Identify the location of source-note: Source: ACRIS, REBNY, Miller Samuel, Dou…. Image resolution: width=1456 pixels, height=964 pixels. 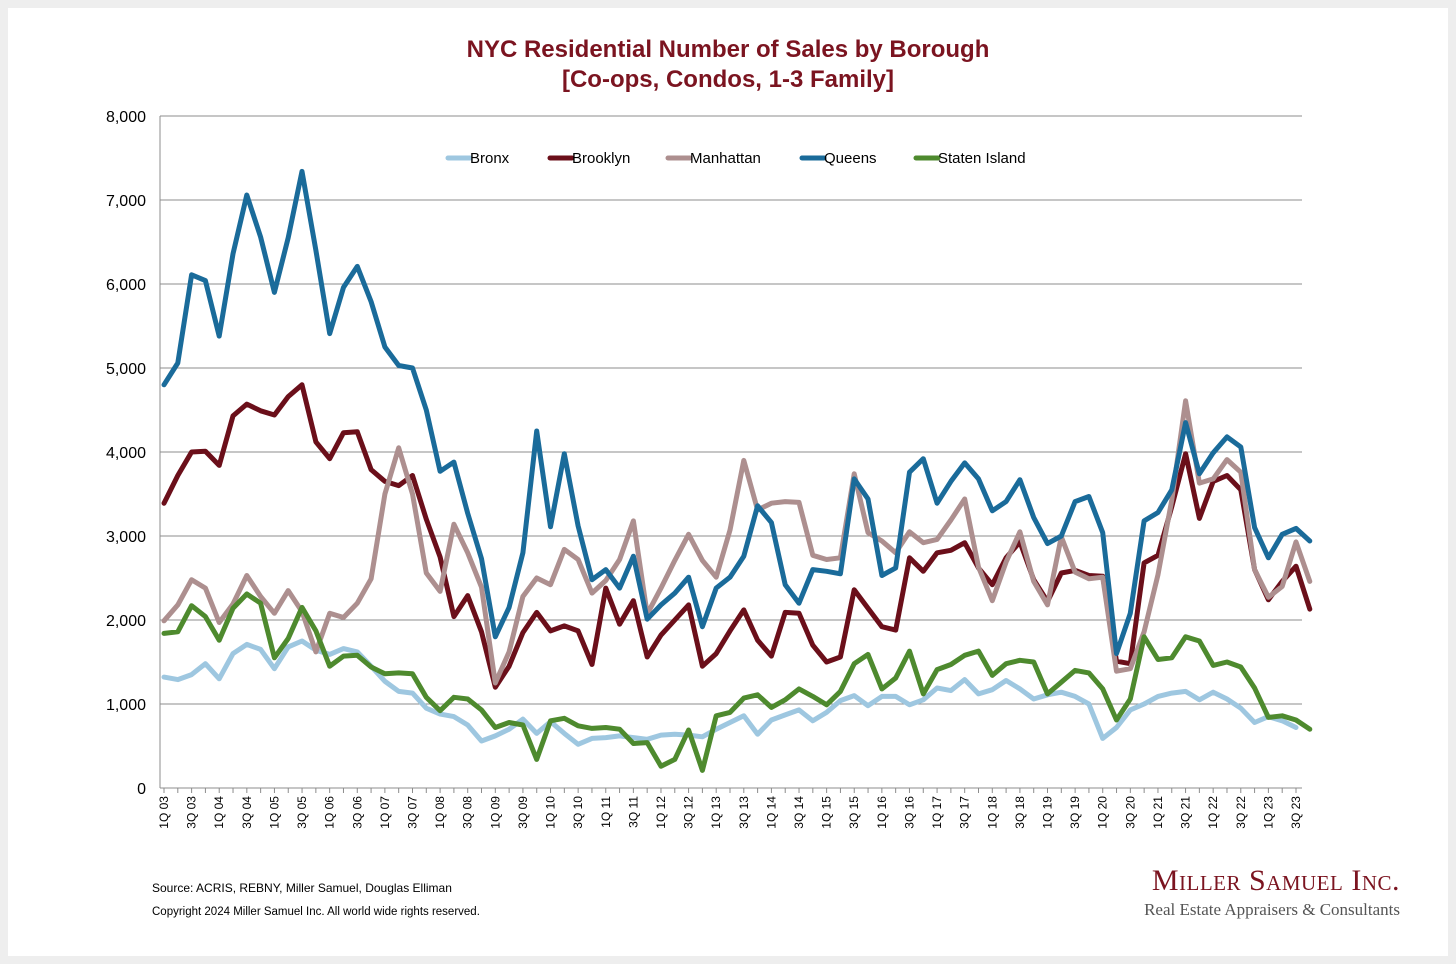
(302, 888).